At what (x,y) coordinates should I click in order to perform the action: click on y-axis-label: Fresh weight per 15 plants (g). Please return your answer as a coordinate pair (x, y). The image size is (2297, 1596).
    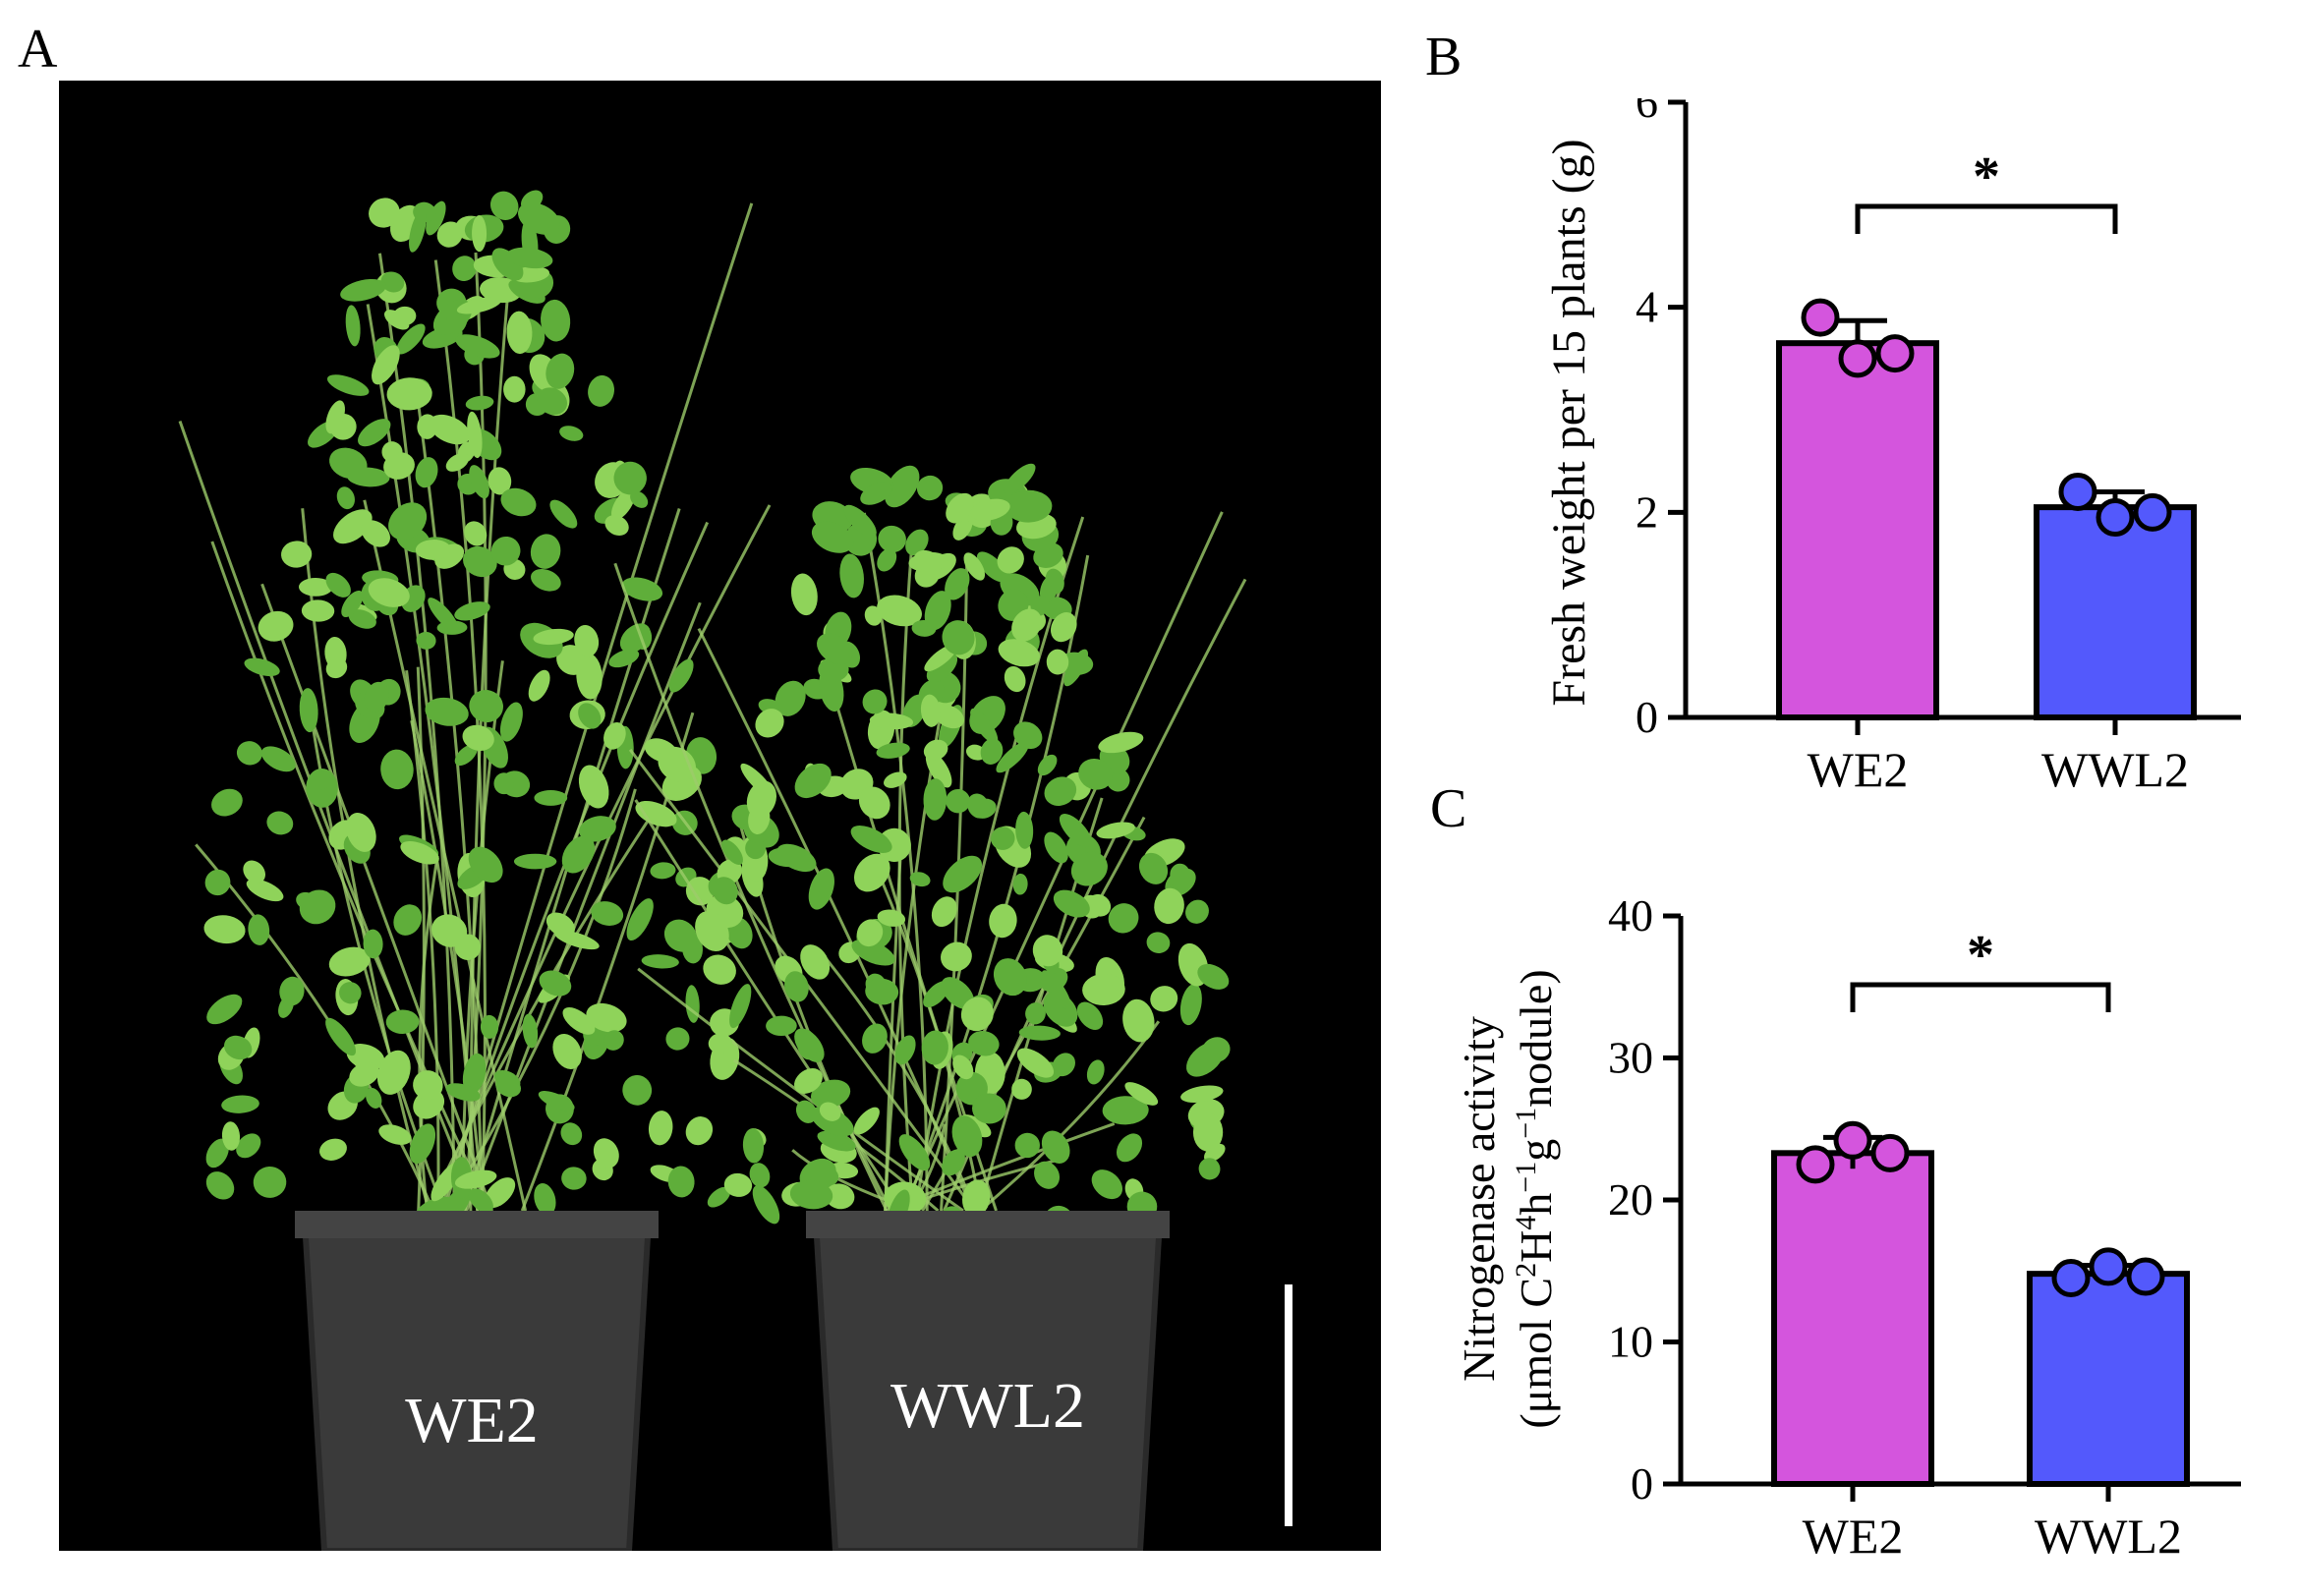
    Looking at the image, I should click on (1569, 422).